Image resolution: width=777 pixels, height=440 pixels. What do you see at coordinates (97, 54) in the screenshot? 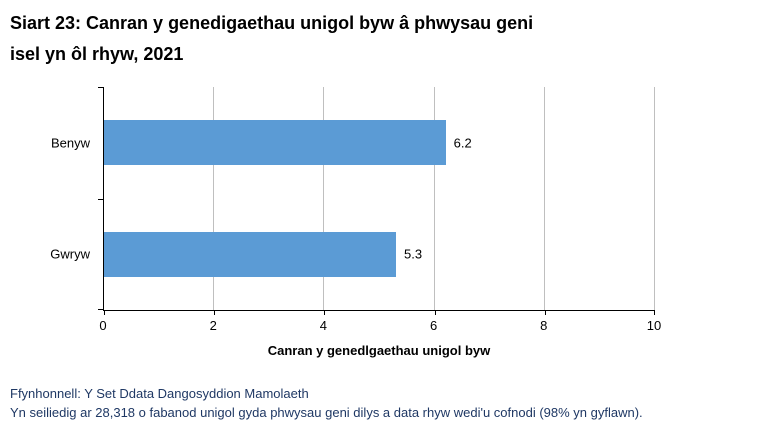
I see `page-title-line-2: isel yn ôl rhyw, 2021` at bounding box center [97, 54].